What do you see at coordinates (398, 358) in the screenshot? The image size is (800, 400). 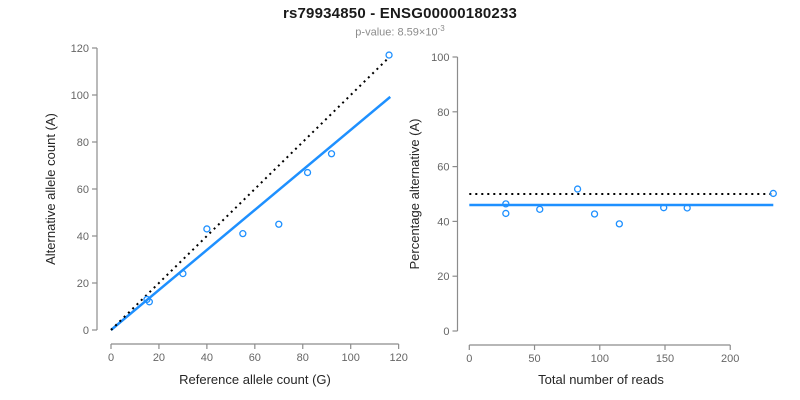 I see `x-tick-label: 120` at bounding box center [398, 358].